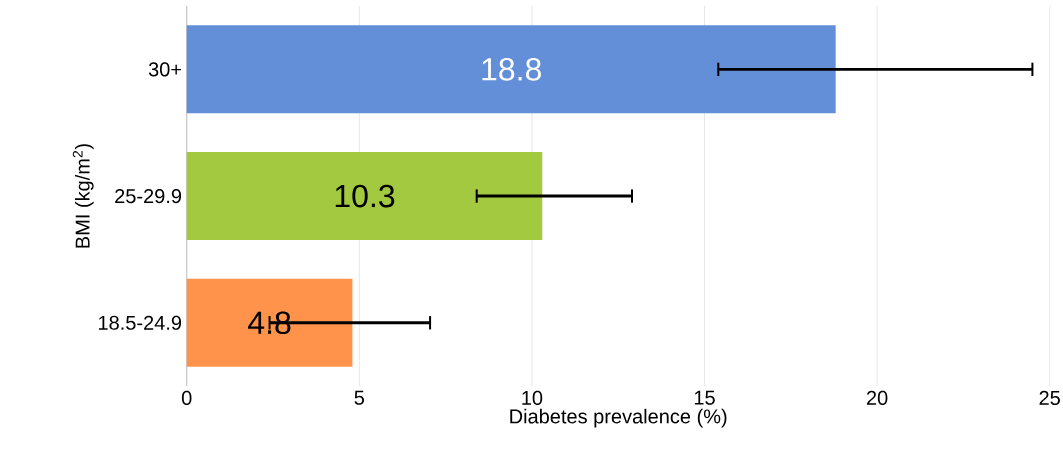 This screenshot has width=1063, height=450. Describe the element at coordinates (704, 397) in the screenshot. I see `x-tick-label: 15` at that location.